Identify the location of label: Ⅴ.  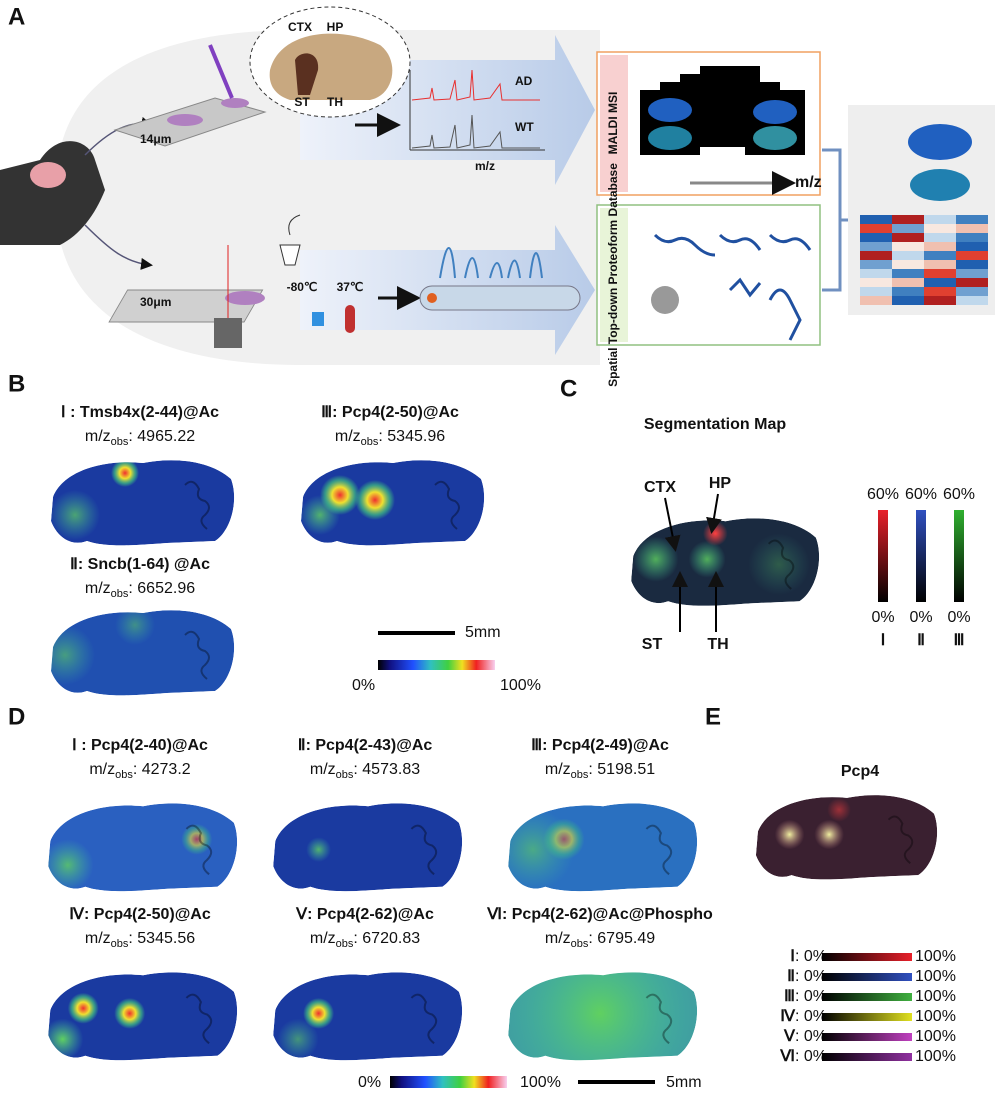
(789, 1036).